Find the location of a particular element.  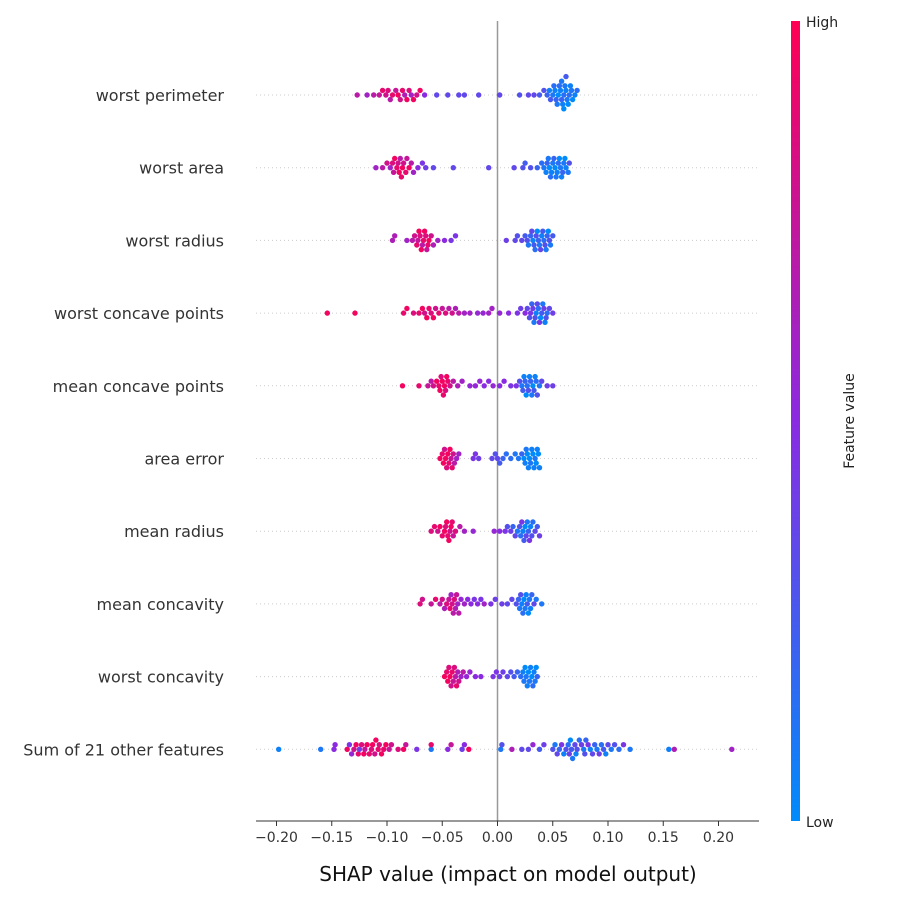

colorbar is located at coordinates (795, 421).